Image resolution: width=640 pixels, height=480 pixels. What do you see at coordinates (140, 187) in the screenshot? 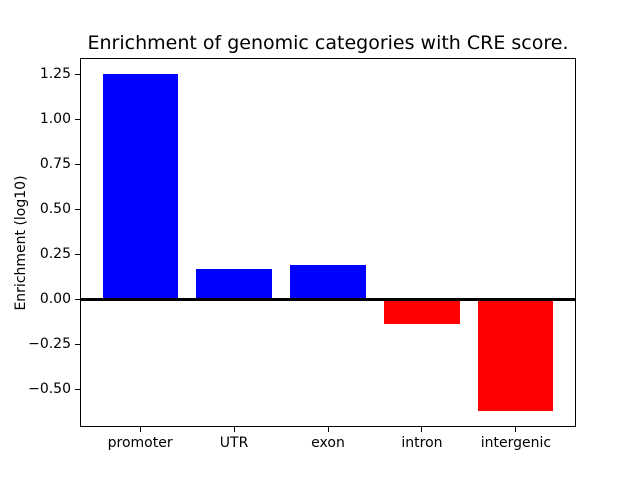
I see `bar-promoter` at bounding box center [140, 187].